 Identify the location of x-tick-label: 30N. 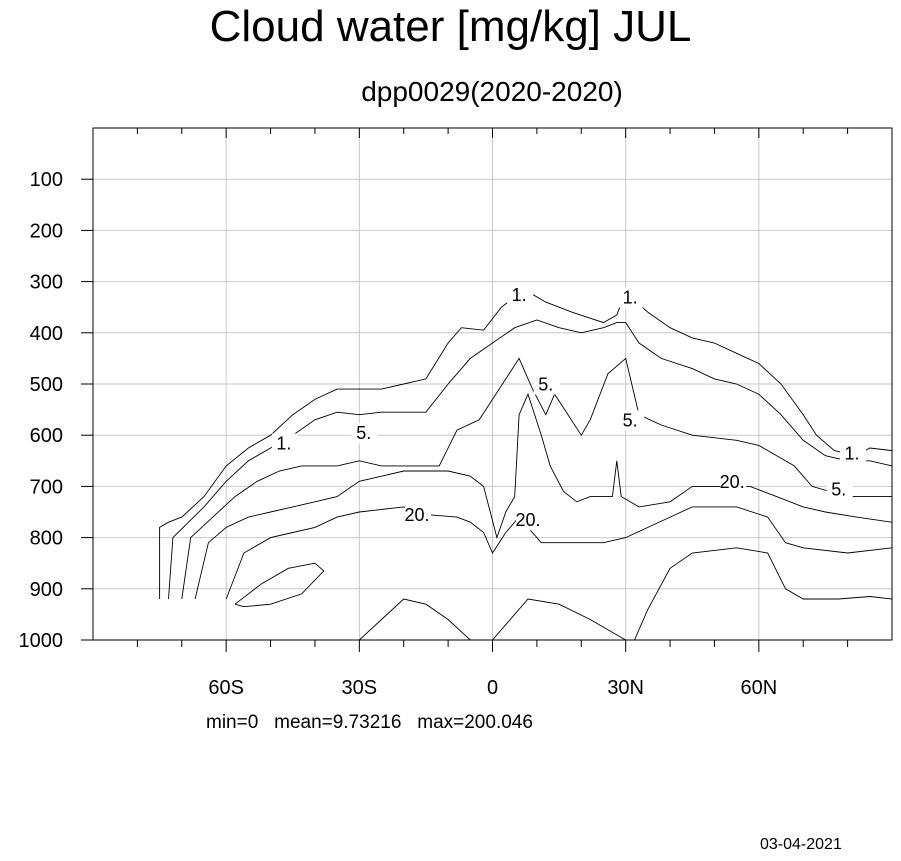
(625, 688).